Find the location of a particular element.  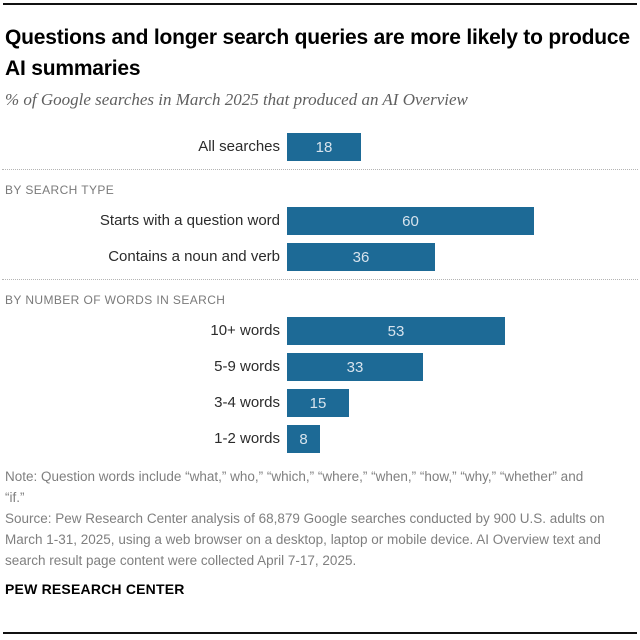

bottom-rule is located at coordinates (320, 633).